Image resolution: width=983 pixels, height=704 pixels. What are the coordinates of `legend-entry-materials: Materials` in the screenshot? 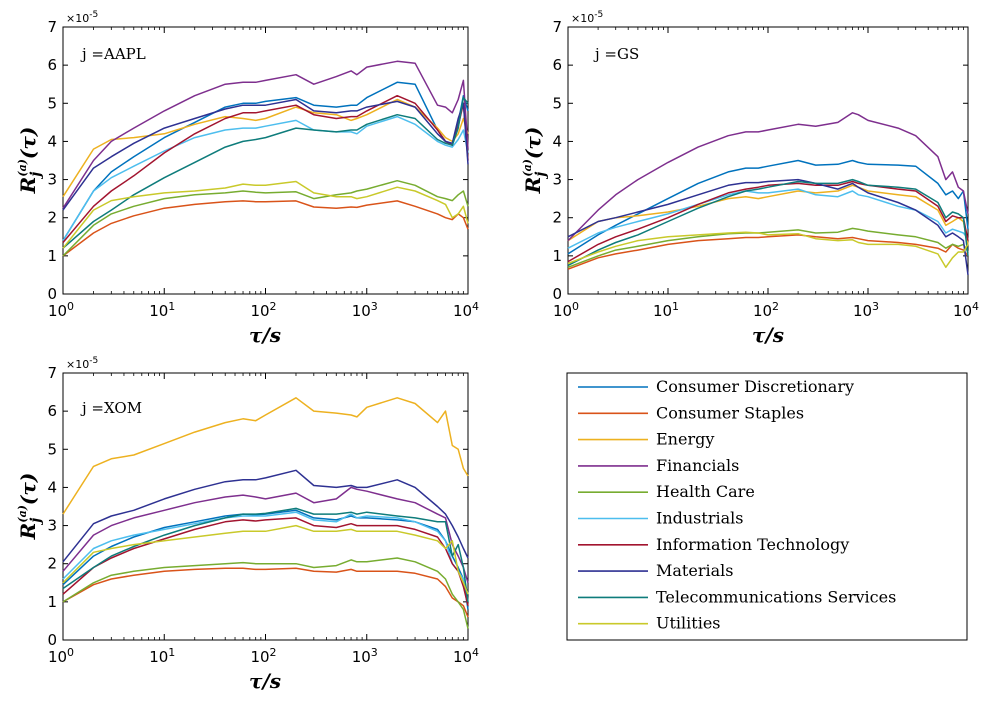 It's located at (655, 570).